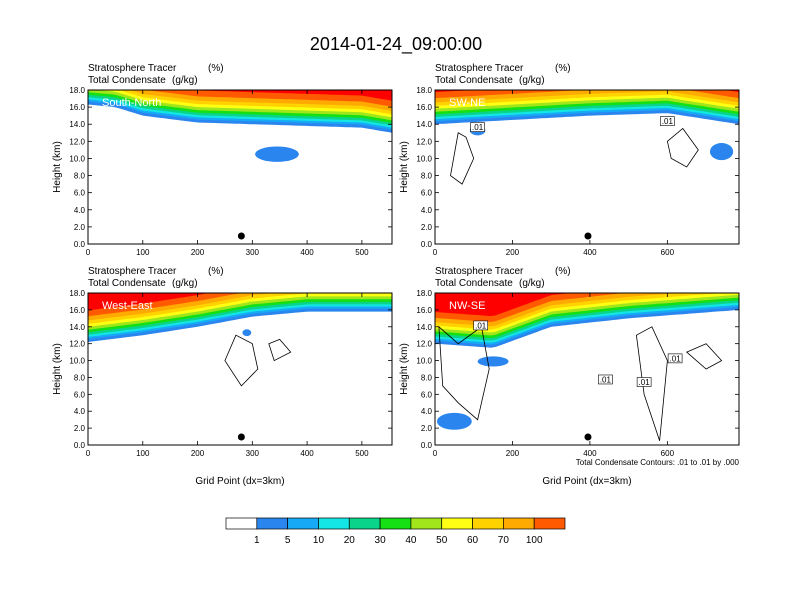  Describe the element at coordinates (474, 80) in the screenshot. I see `subtitle-condensate: Total Condensate` at that location.